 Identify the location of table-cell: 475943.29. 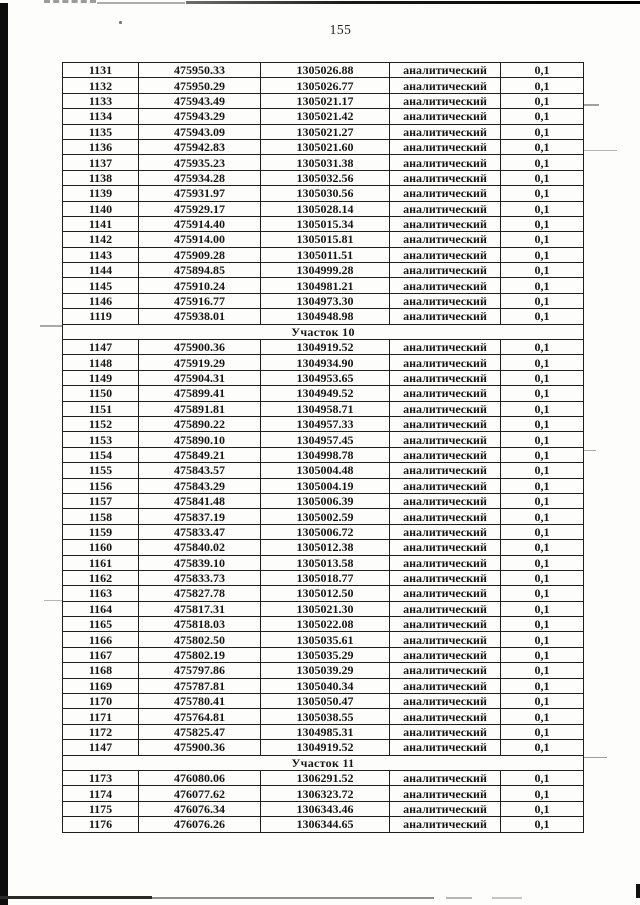
(199, 116).